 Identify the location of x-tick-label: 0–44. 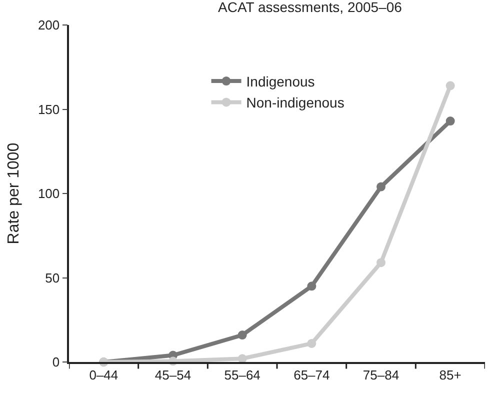
(103, 374).